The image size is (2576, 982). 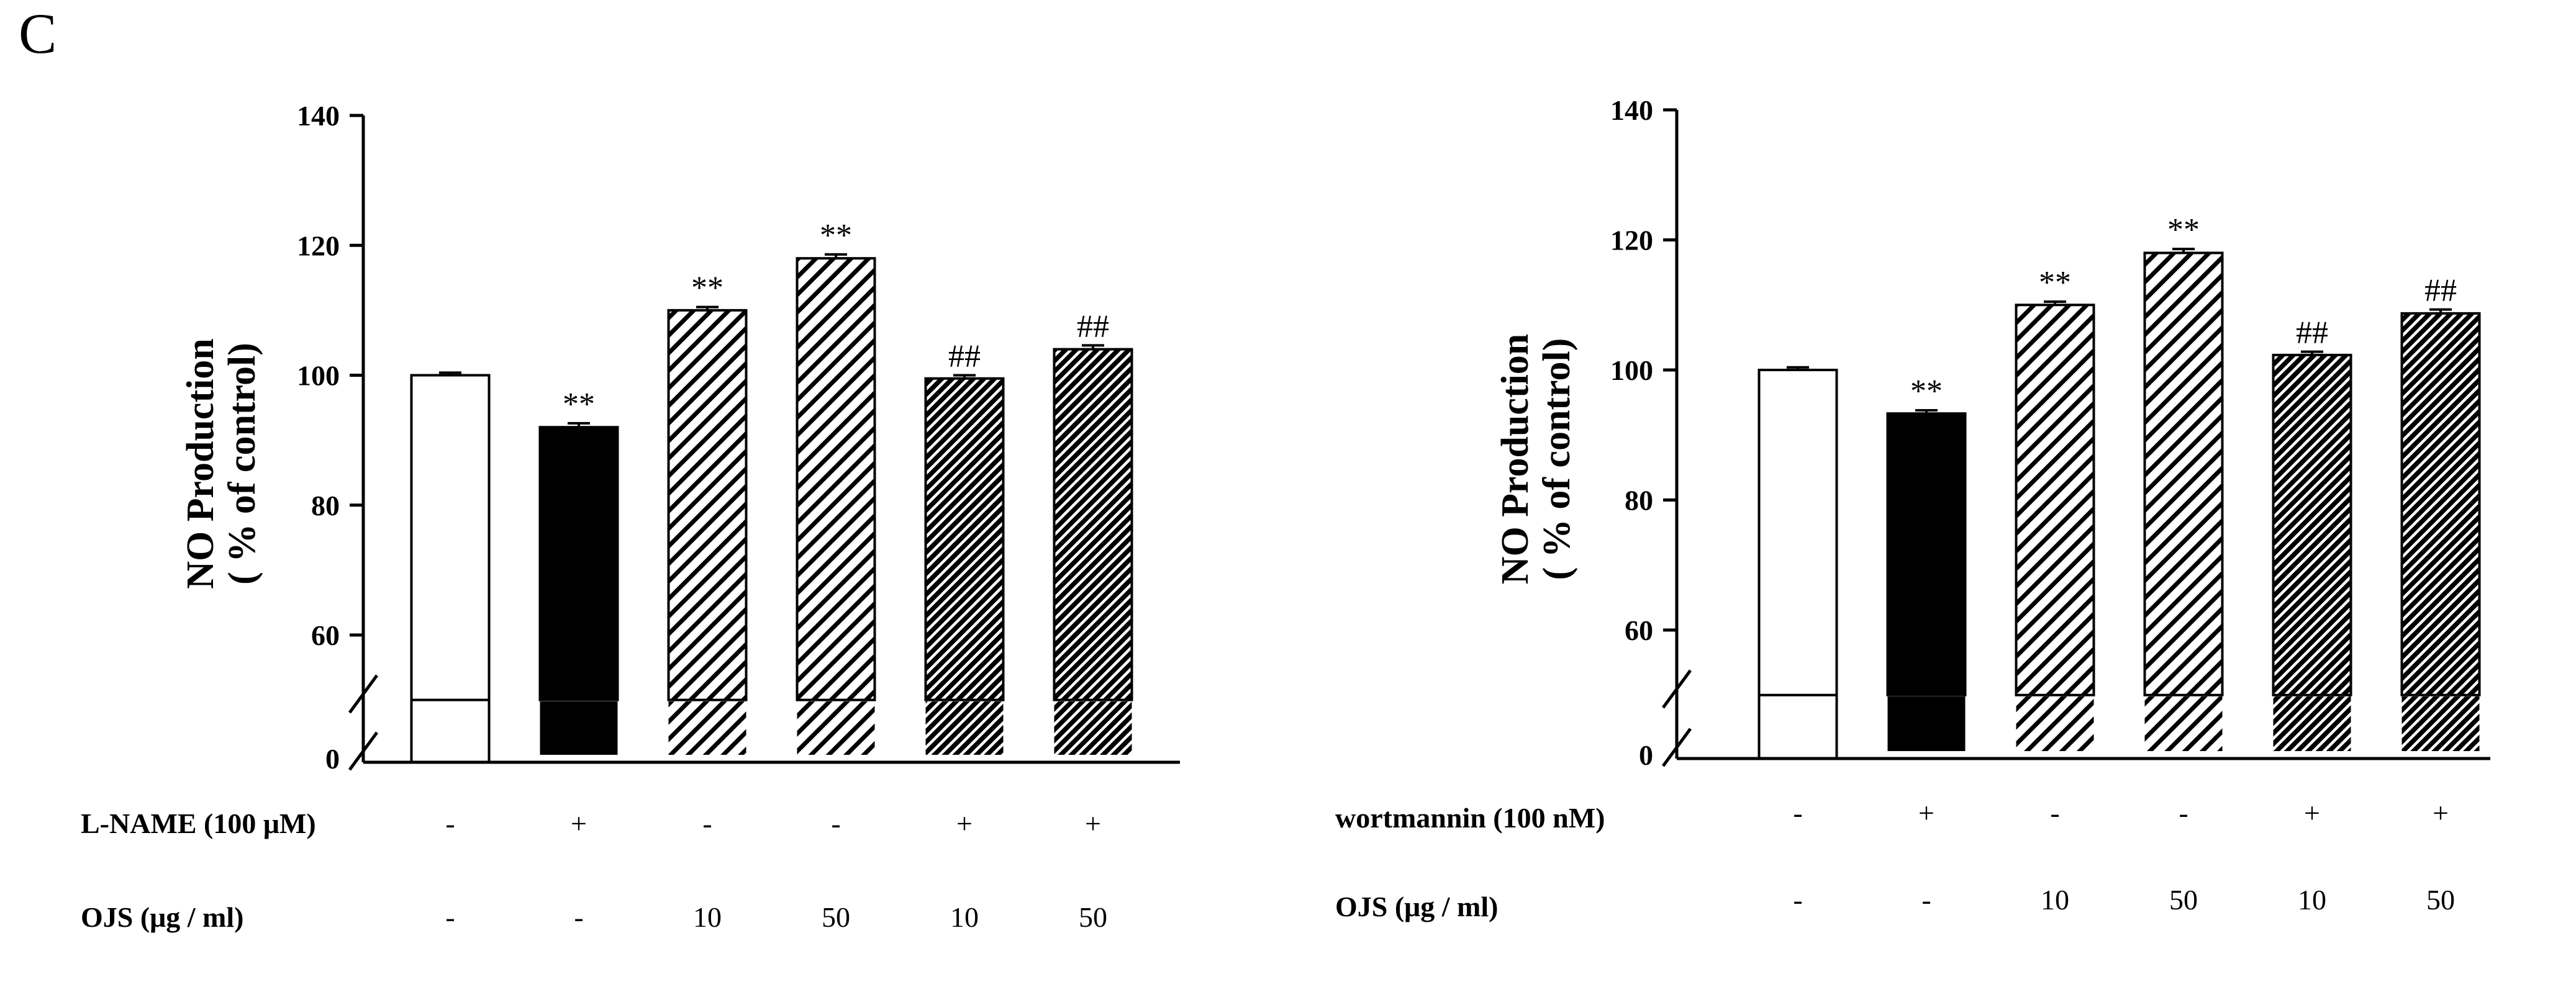 I want to click on condition-label: L-NAME (100 μM), so click(x=198, y=823).